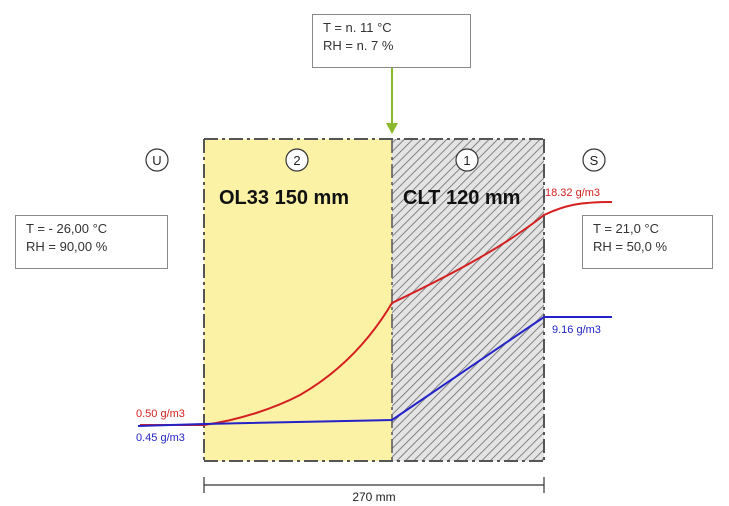  I want to click on marker-u: U, so click(156, 160).